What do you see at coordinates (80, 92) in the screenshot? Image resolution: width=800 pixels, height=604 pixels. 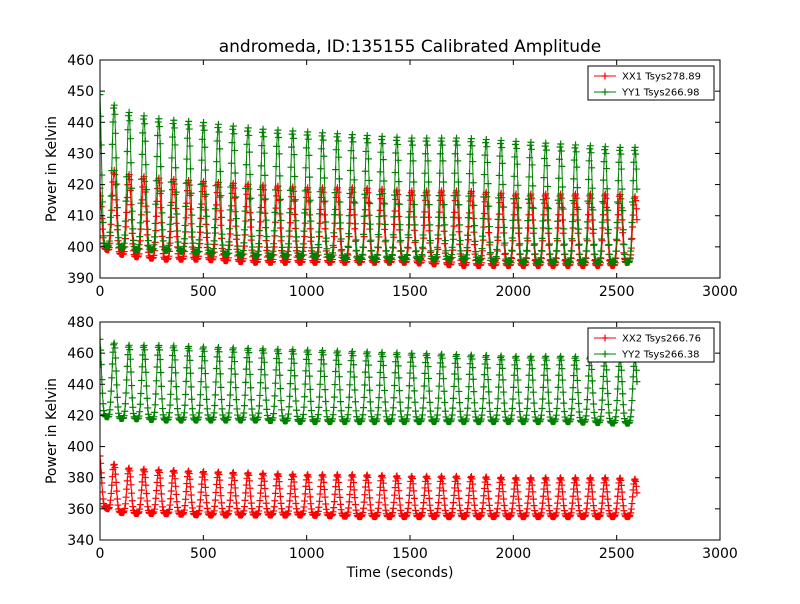 I see `y-tick-label: 450` at bounding box center [80, 92].